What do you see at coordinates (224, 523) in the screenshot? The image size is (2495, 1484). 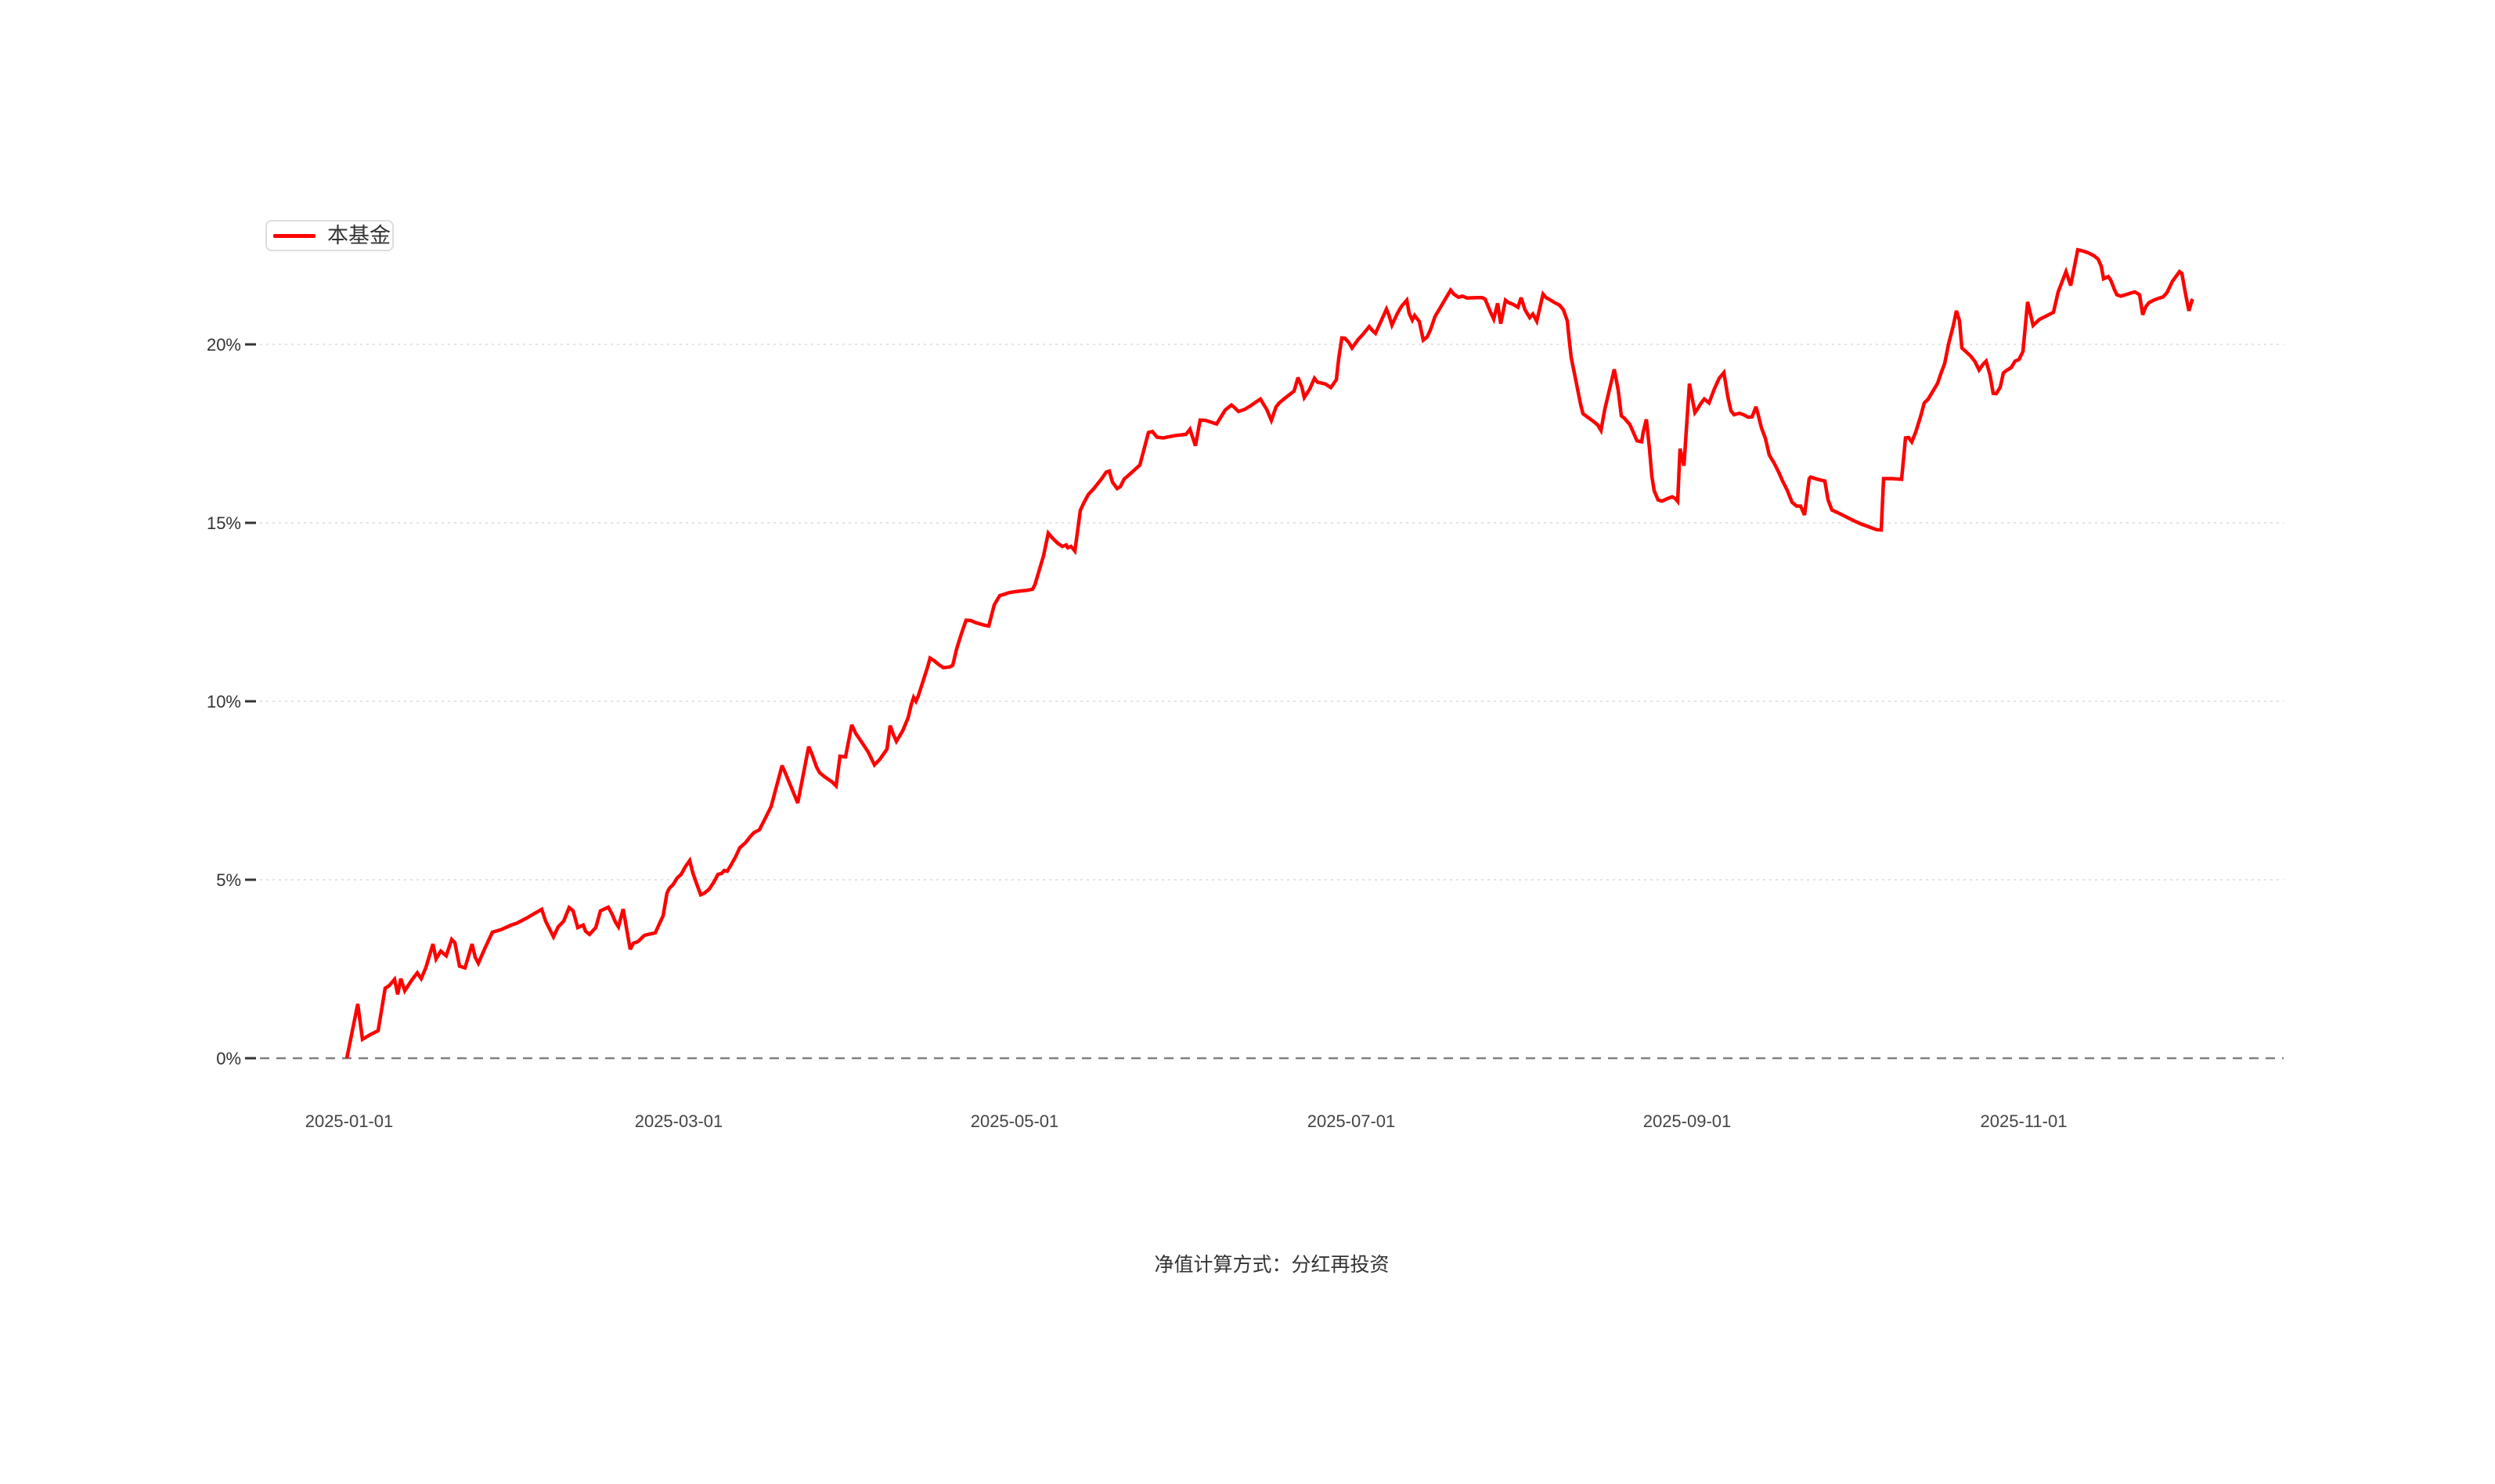 I see `y-axis-label: 15%` at bounding box center [224, 523].